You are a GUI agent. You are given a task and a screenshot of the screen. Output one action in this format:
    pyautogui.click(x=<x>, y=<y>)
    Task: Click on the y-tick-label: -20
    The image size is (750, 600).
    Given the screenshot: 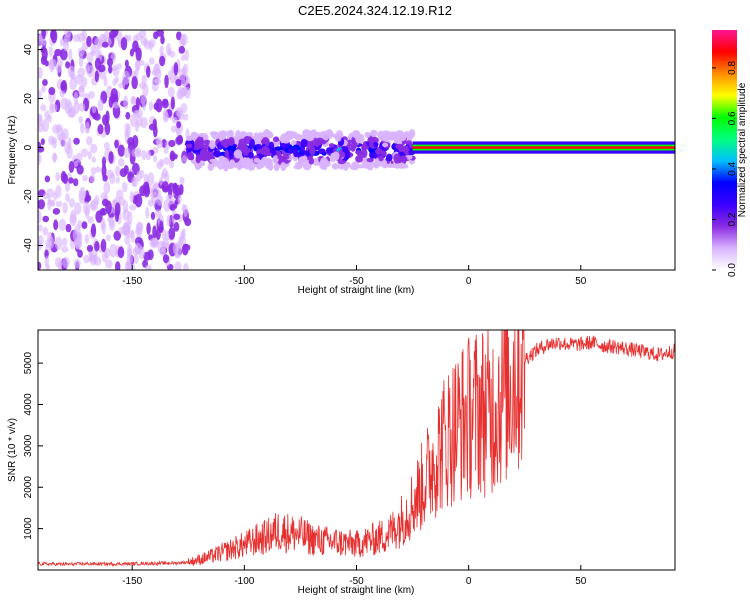 What is the action you would take?
    pyautogui.click(x=28, y=196)
    